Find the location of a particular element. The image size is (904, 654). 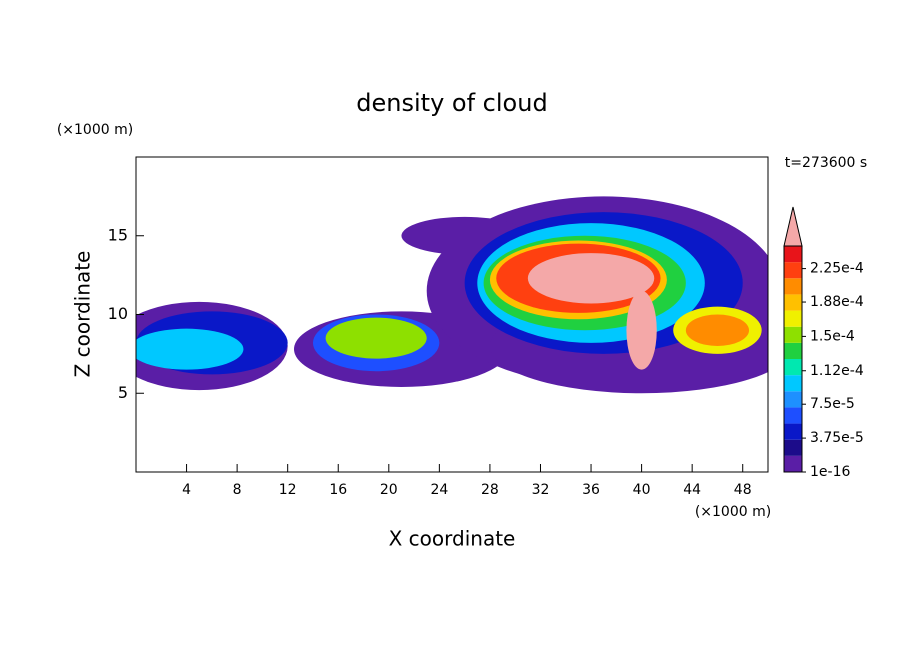

colorbar-tick-label: 2.25e-4 is located at coordinates (837, 269).